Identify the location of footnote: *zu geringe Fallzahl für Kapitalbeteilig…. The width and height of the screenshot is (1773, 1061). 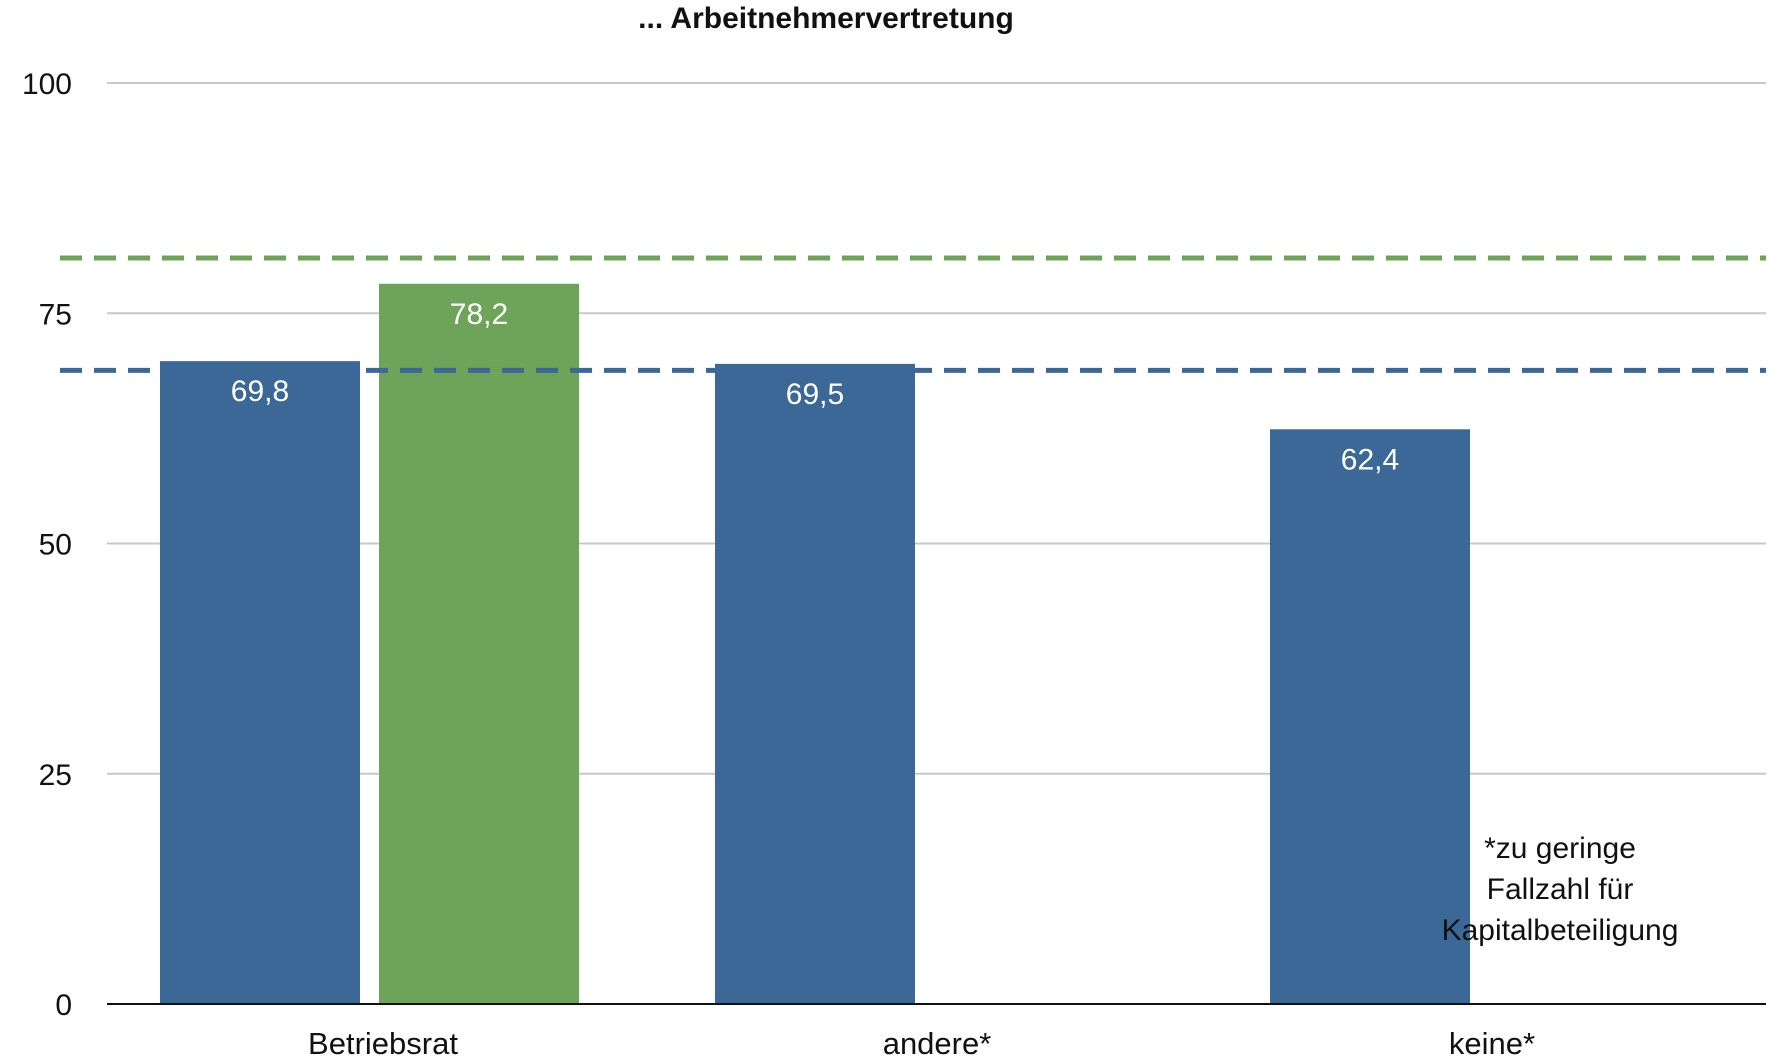
(1560, 889).